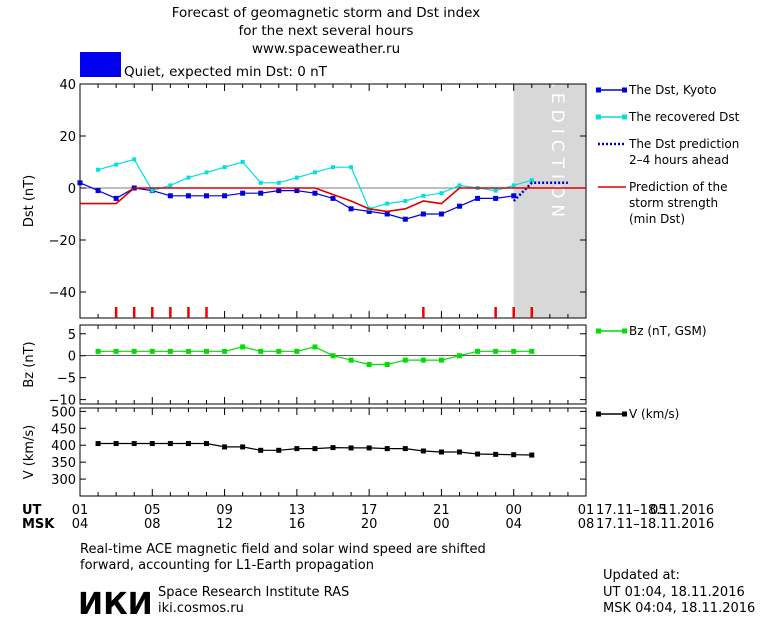  What do you see at coordinates (67, 85) in the screenshot?
I see `y-tick-label: 40` at bounding box center [67, 85].